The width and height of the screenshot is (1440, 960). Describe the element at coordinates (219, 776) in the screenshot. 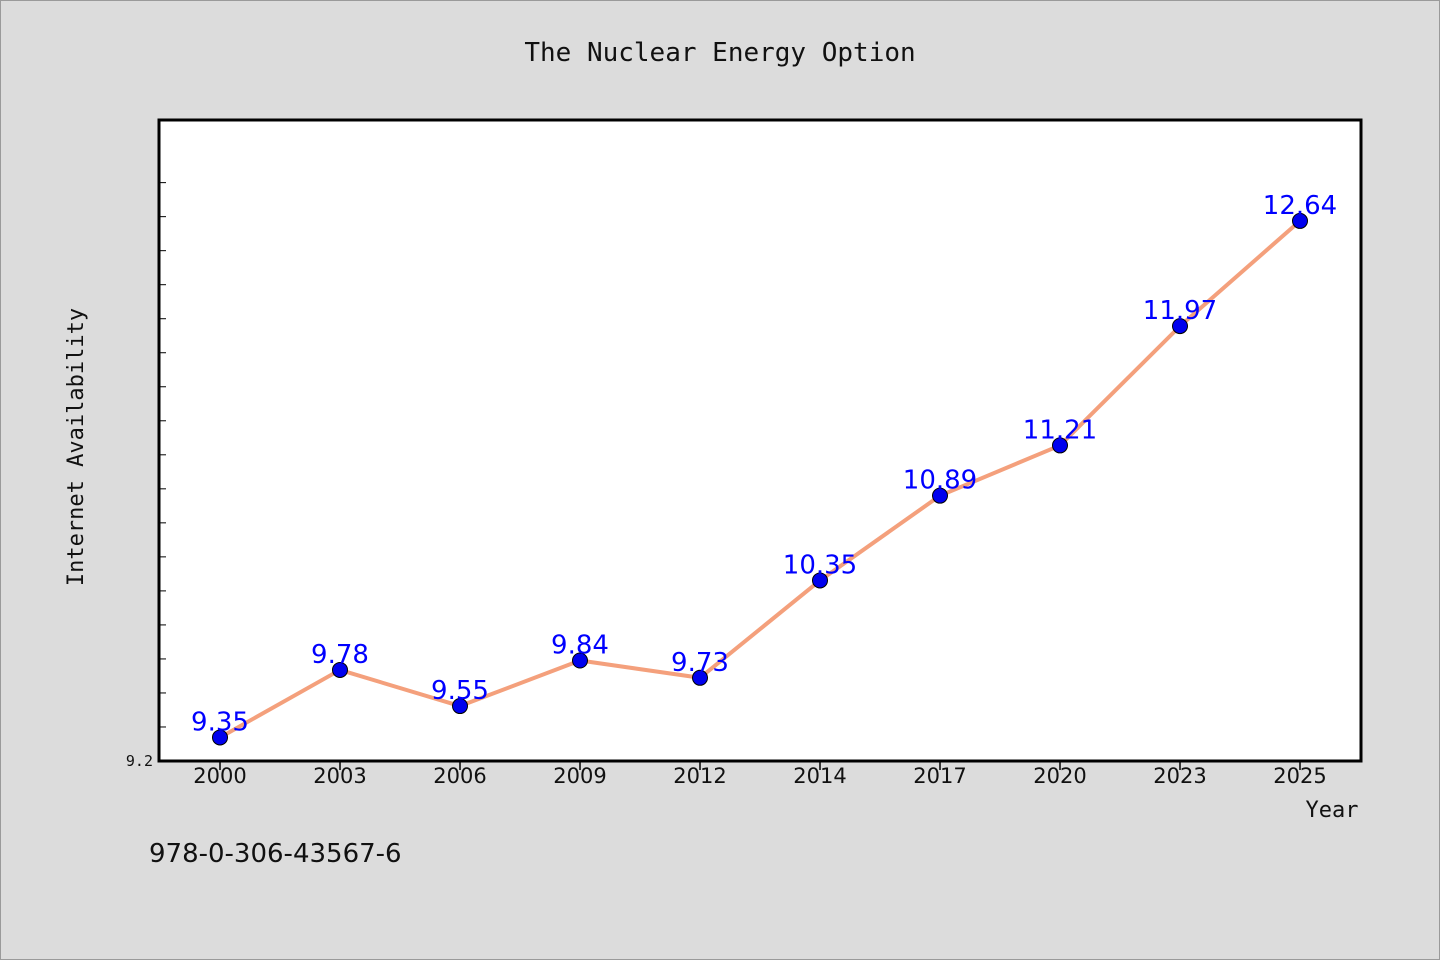

I see `x-tick-label: 2000` at that location.